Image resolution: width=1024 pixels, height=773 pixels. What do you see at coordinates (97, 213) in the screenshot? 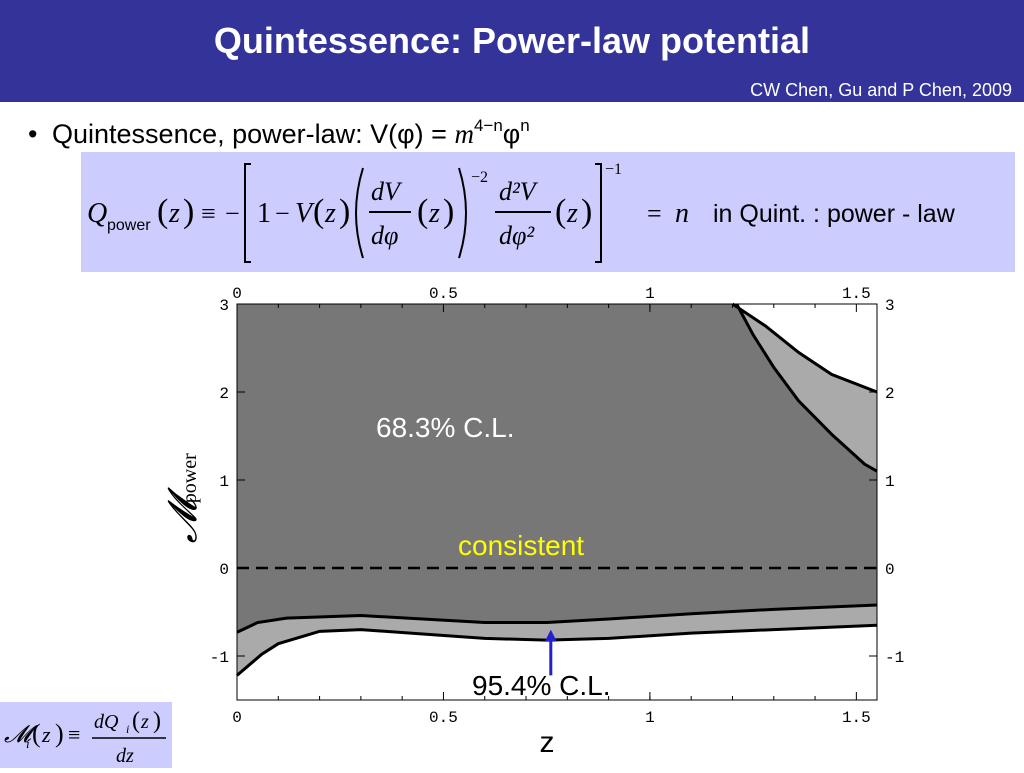
I see `eq-q: Q` at bounding box center [97, 213].